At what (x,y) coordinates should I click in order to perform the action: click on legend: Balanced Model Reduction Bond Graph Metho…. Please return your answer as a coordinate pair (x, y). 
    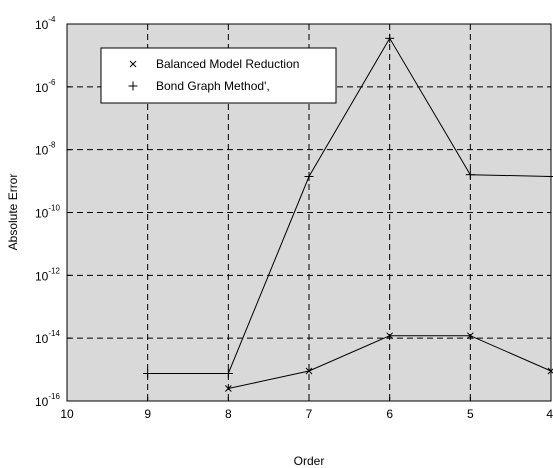
    Looking at the image, I should click on (218, 75).